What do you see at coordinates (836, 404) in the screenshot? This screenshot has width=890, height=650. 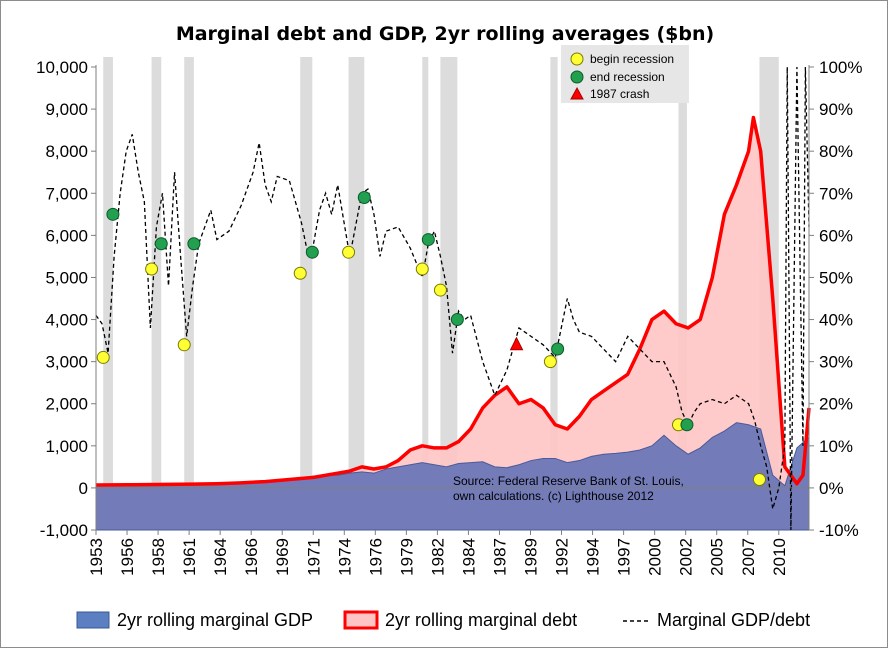 I see `y-tick-label-right: 20%` at bounding box center [836, 404].